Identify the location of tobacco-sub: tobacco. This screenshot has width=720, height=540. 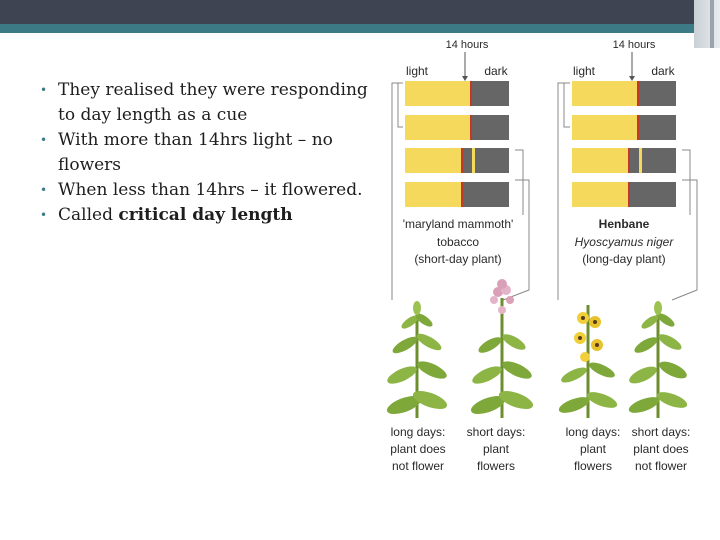
(458, 242).